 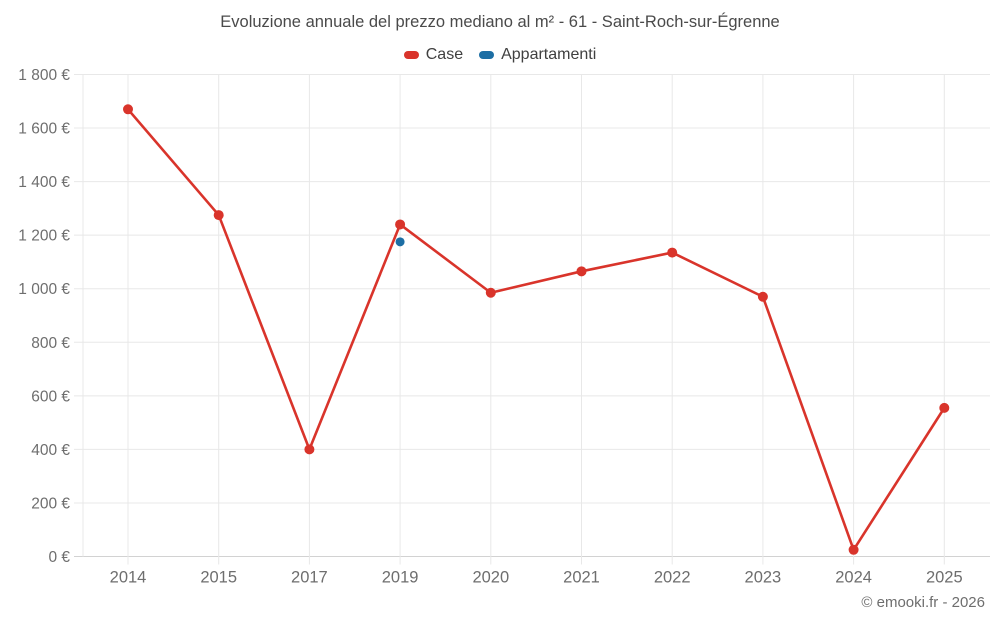 I want to click on data-point-case-2019, so click(x=400, y=224).